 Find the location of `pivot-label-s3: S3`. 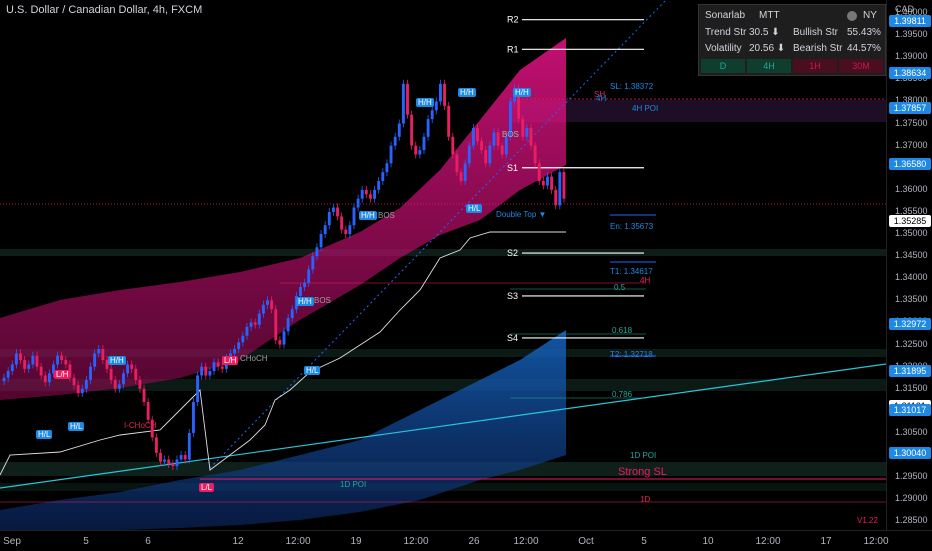

pivot-label-s3: S3 is located at coordinates (512, 296).